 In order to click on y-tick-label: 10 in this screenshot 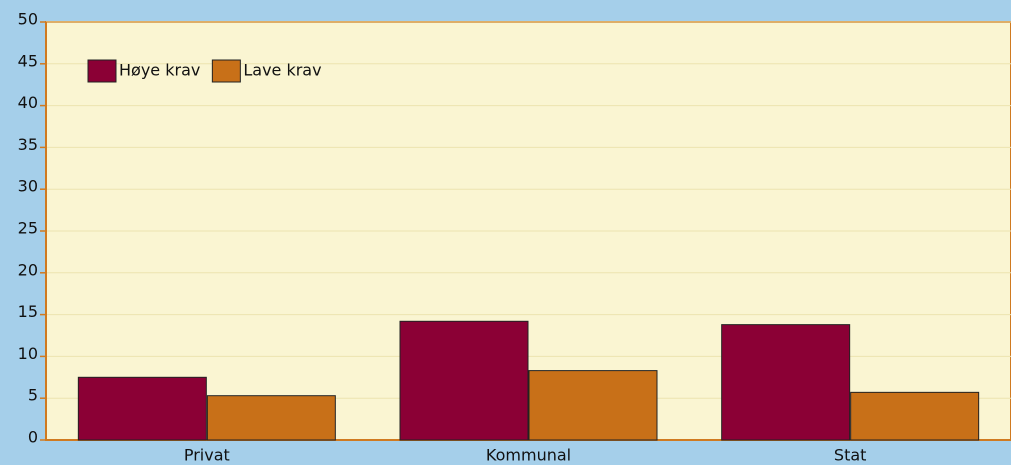, I will do `click(28, 353)`.